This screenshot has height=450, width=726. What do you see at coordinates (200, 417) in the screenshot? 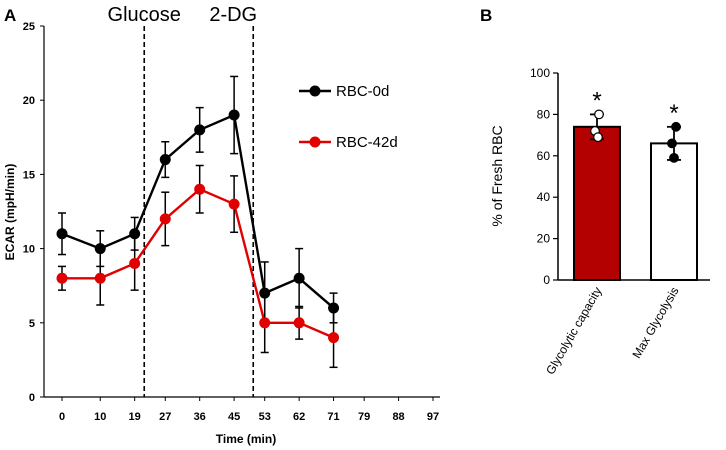
I see `x-tick-label: 36` at bounding box center [200, 417].